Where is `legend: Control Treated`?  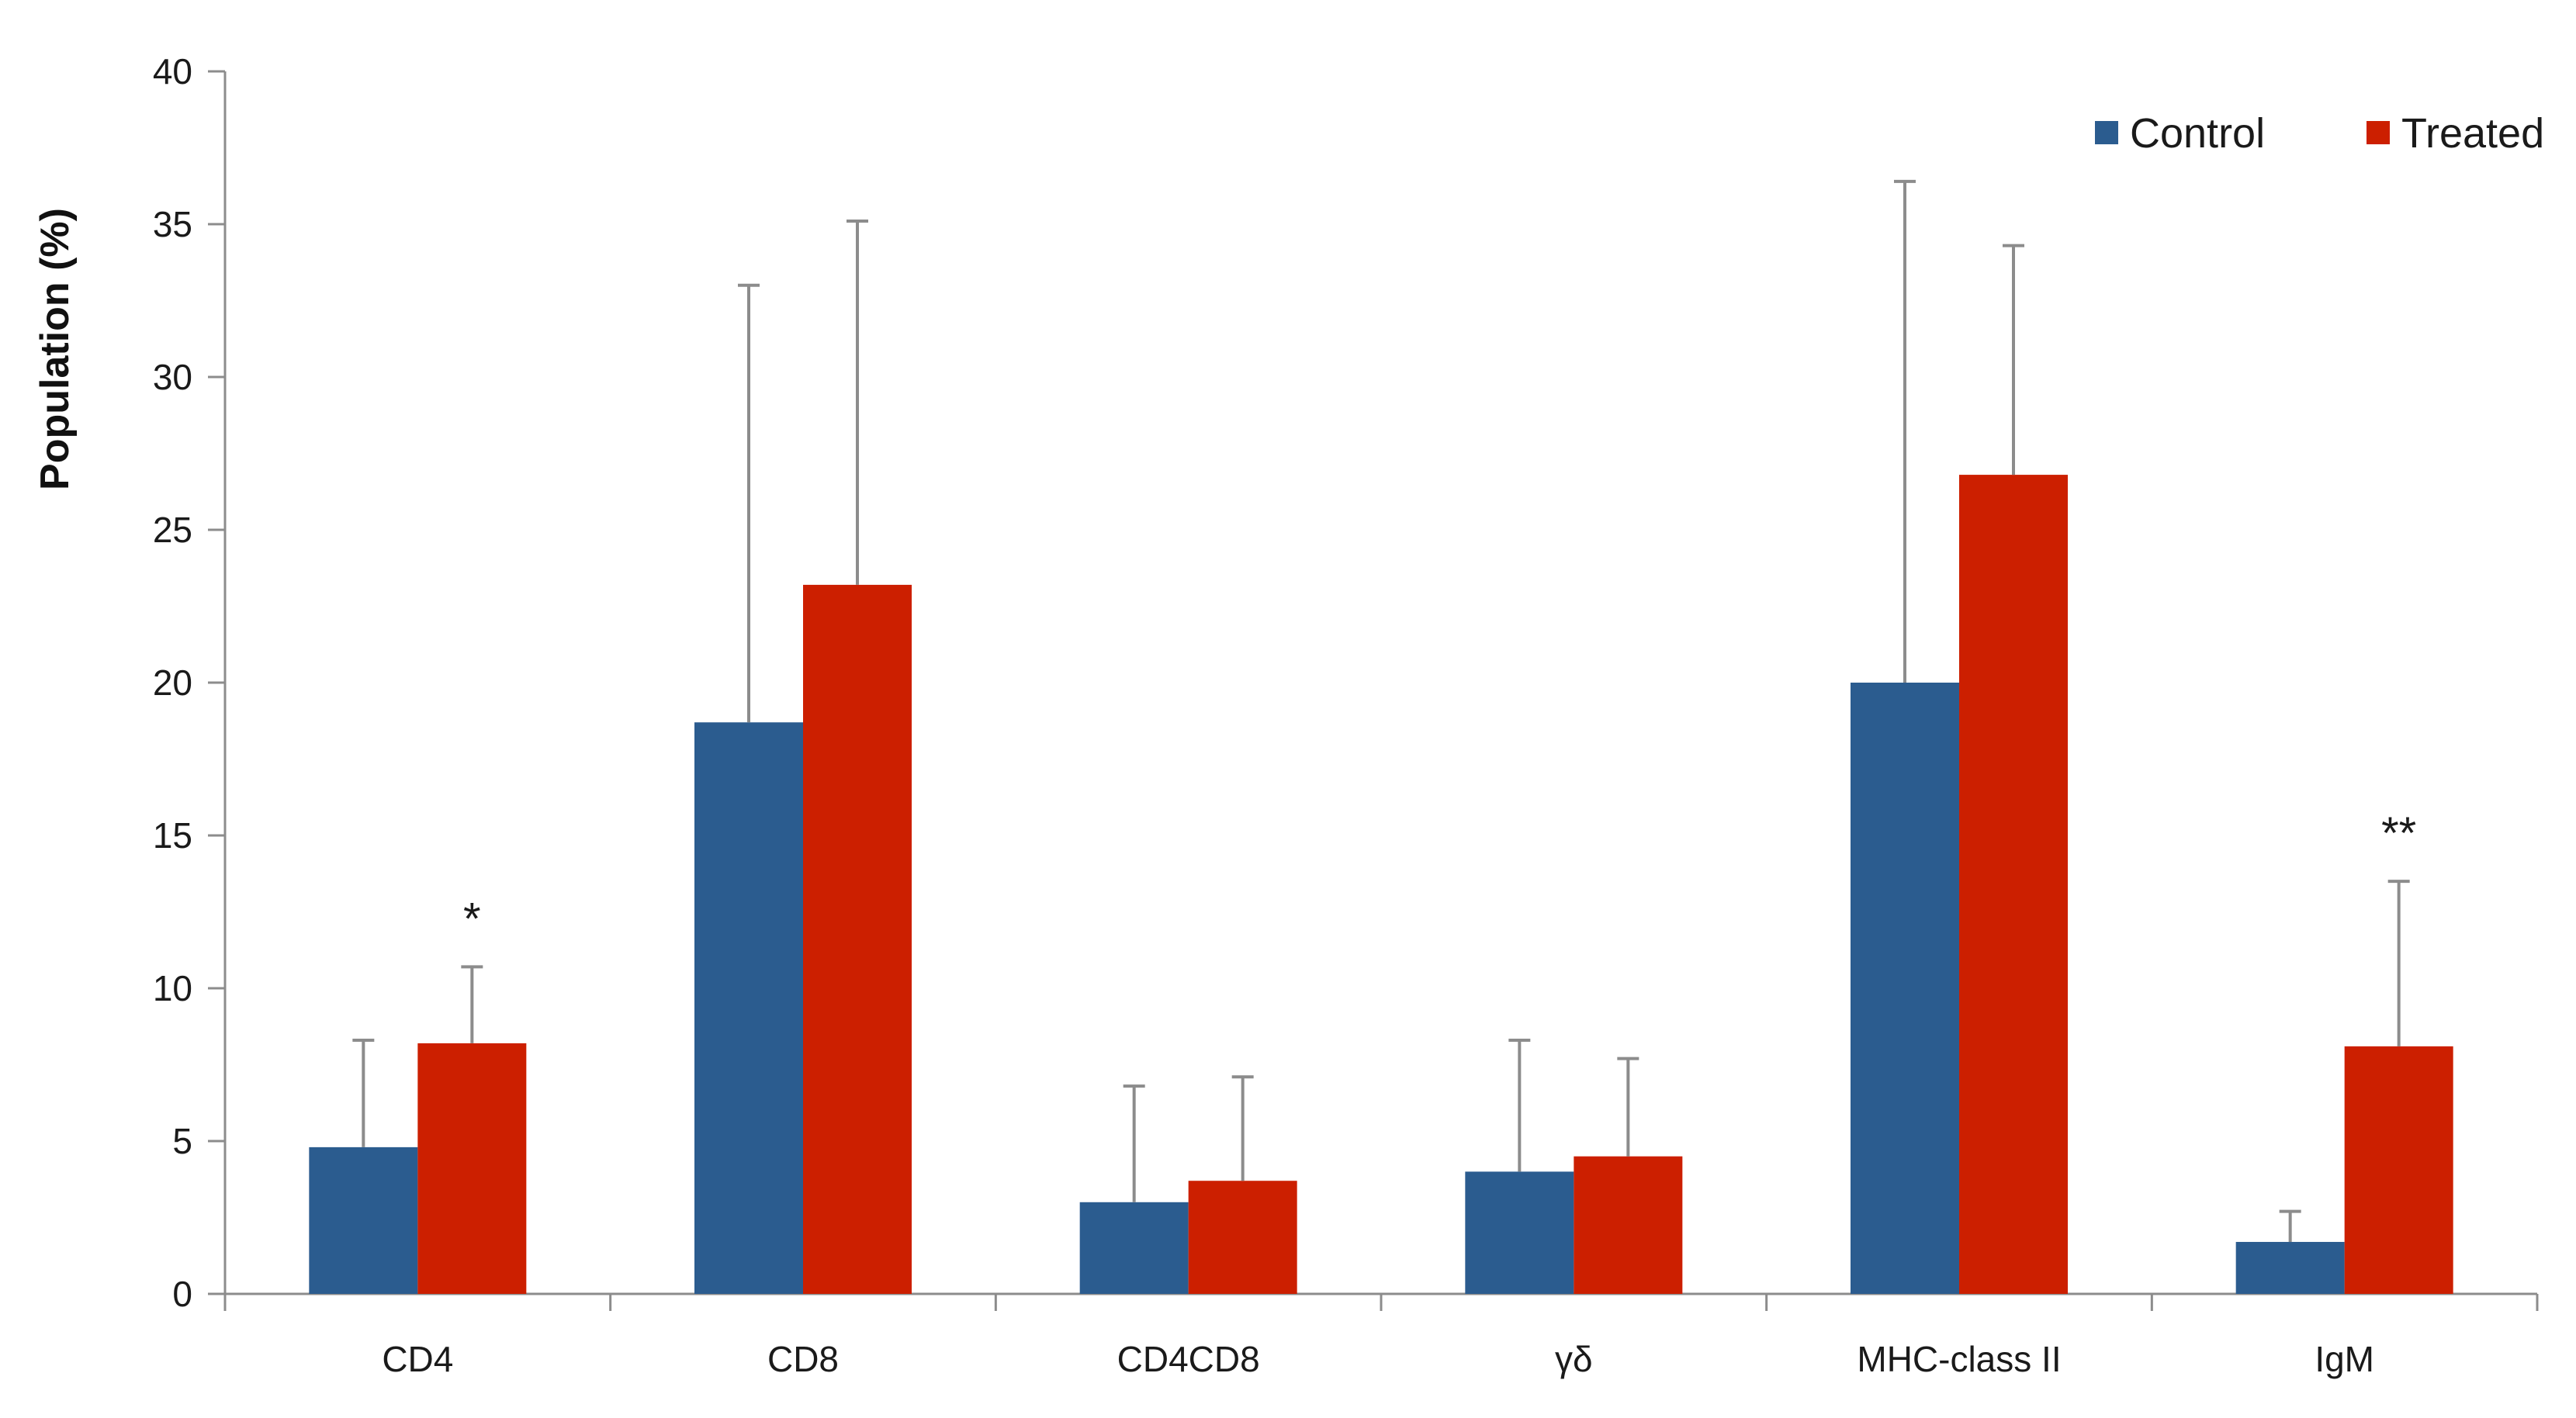
legend: Control Treated is located at coordinates (2319, 133).